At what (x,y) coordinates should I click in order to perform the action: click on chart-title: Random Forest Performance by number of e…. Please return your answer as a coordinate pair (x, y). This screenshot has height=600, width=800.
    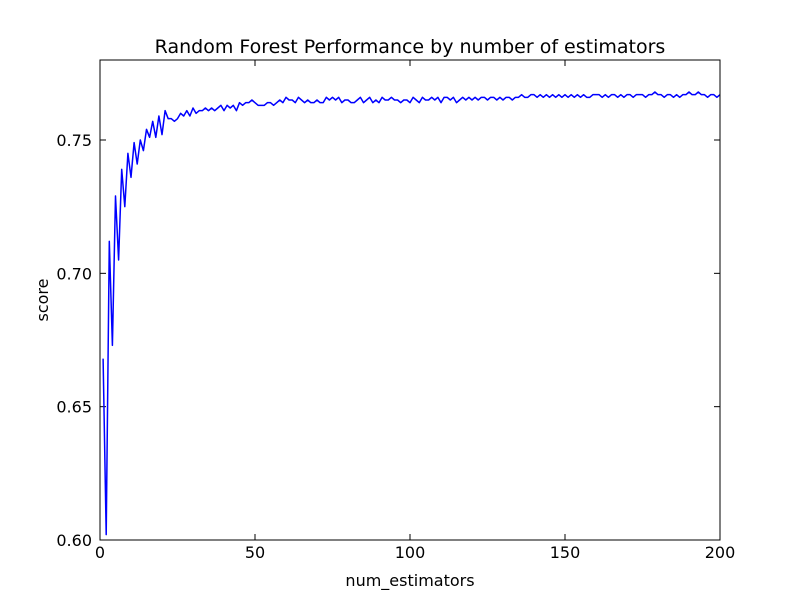
    Looking at the image, I should click on (410, 47).